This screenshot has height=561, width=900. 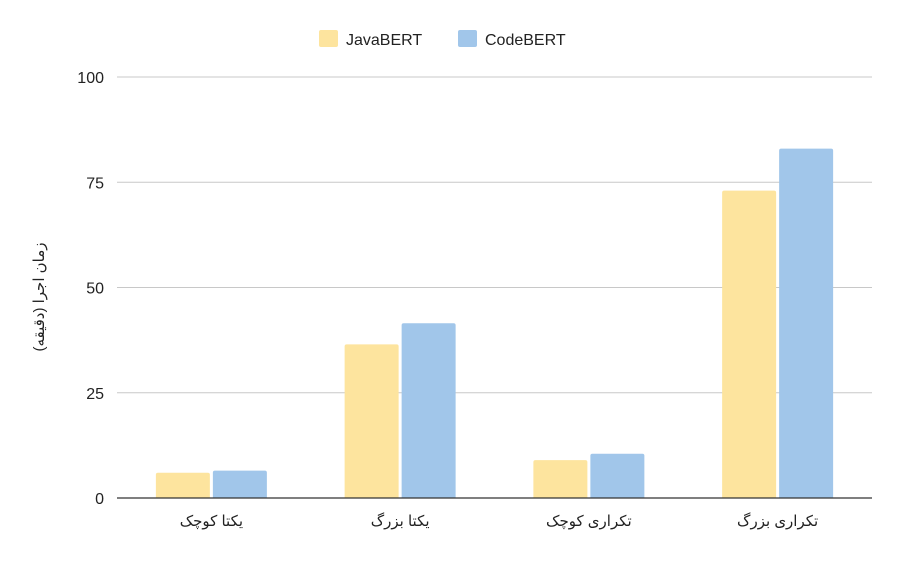 I want to click on y-tick-label: 0, so click(x=99, y=499).